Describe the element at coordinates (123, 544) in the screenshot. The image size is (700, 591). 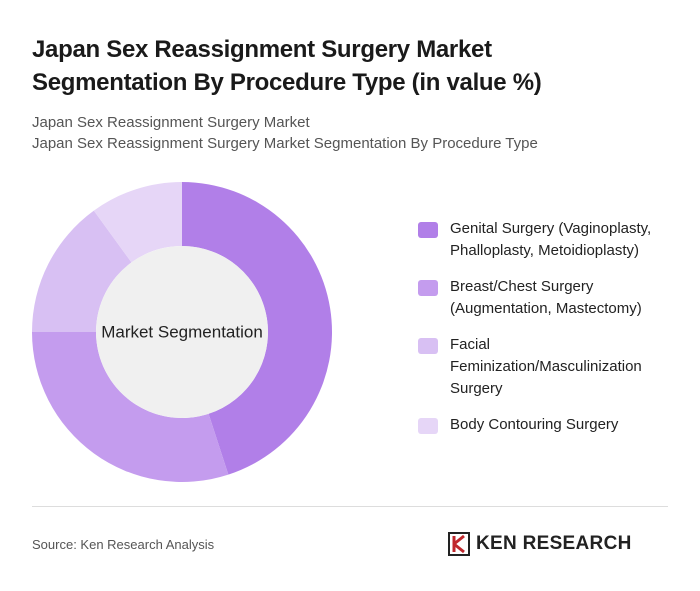
I see `source: Source: Ken Research Analysis` at that location.